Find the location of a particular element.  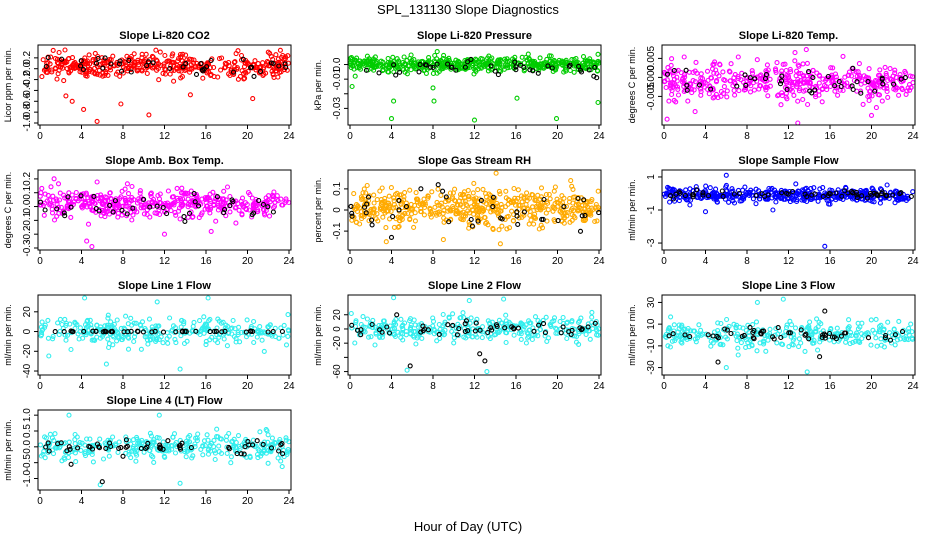

y-axis-label: degrees C per min. is located at coordinates (8, 210).